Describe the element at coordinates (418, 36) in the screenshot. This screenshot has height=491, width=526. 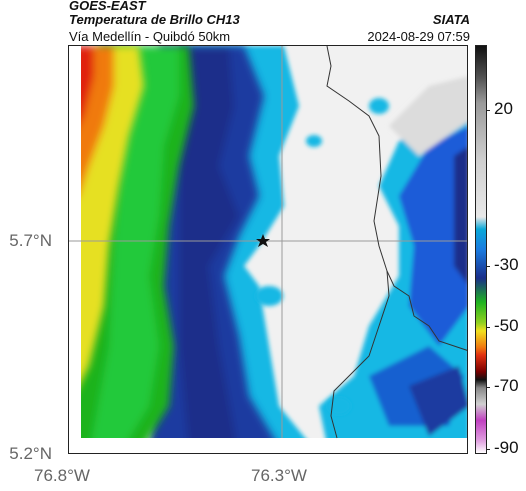
I see `timestamp-label: 2024-08-29 07:59` at that location.